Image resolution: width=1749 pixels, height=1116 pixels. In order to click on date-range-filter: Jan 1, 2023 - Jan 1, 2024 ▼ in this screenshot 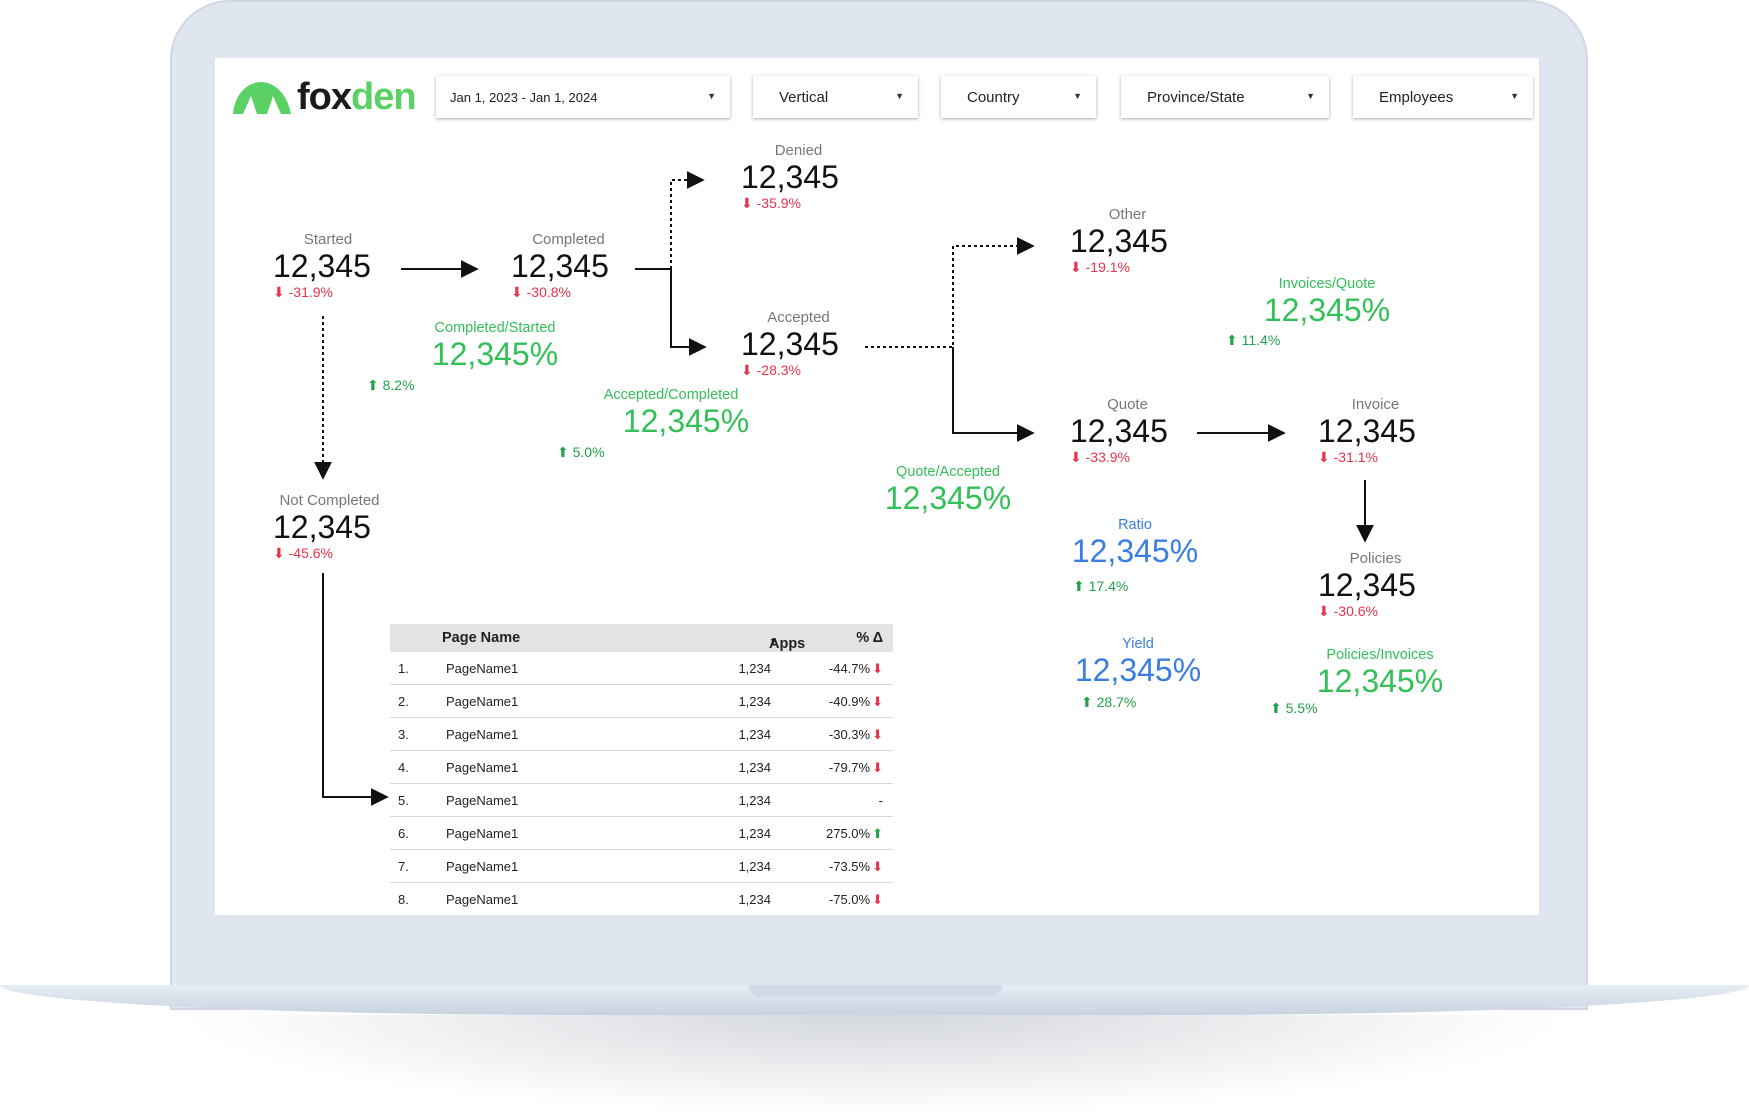, I will do `click(583, 97)`.